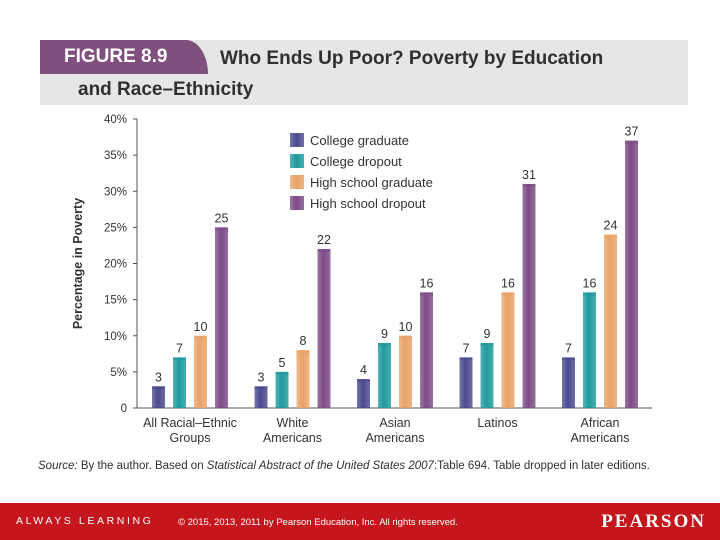 This screenshot has width=720, height=540. I want to click on legend-label: College graduate, so click(359, 140).